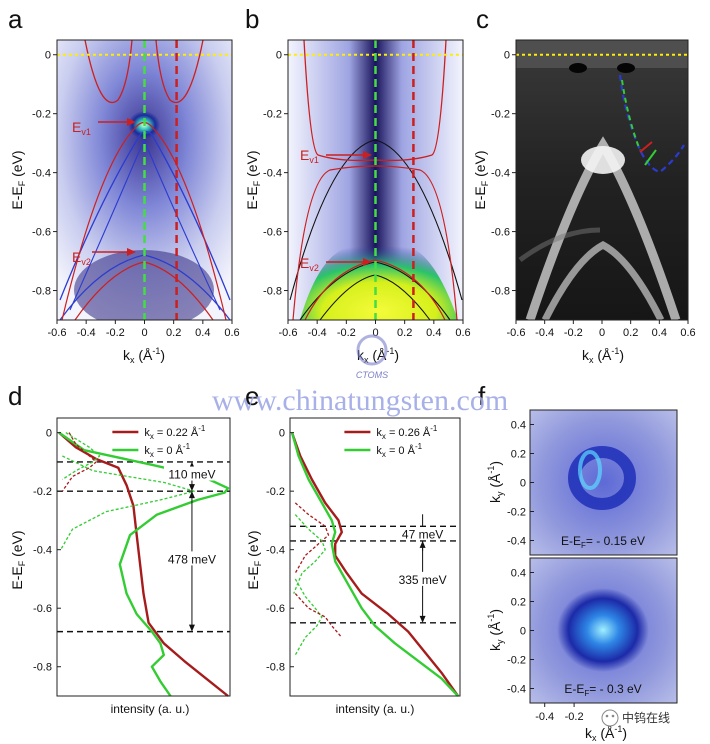  I want to click on panel-f-top-ring-highlight, so click(590, 470).